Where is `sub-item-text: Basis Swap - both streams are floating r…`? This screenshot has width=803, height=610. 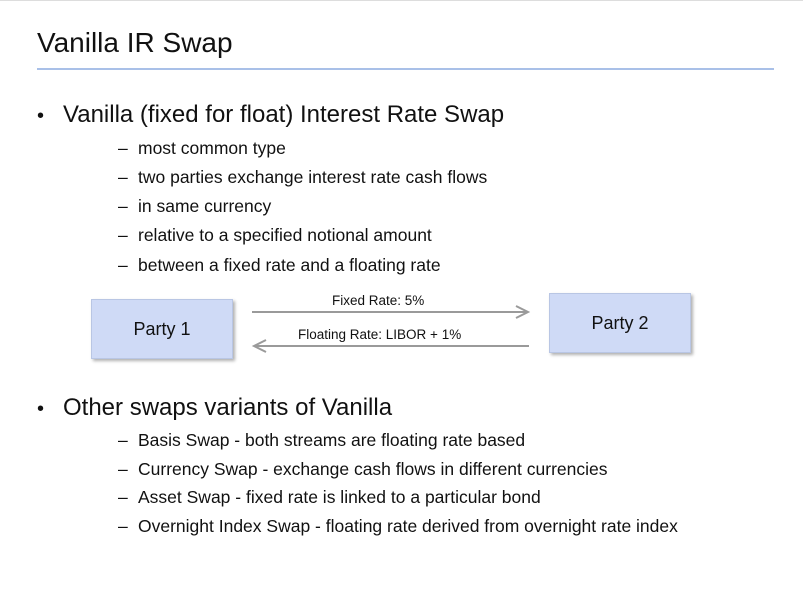 sub-item-text: Basis Swap - both streams are floating r… is located at coordinates (332, 440).